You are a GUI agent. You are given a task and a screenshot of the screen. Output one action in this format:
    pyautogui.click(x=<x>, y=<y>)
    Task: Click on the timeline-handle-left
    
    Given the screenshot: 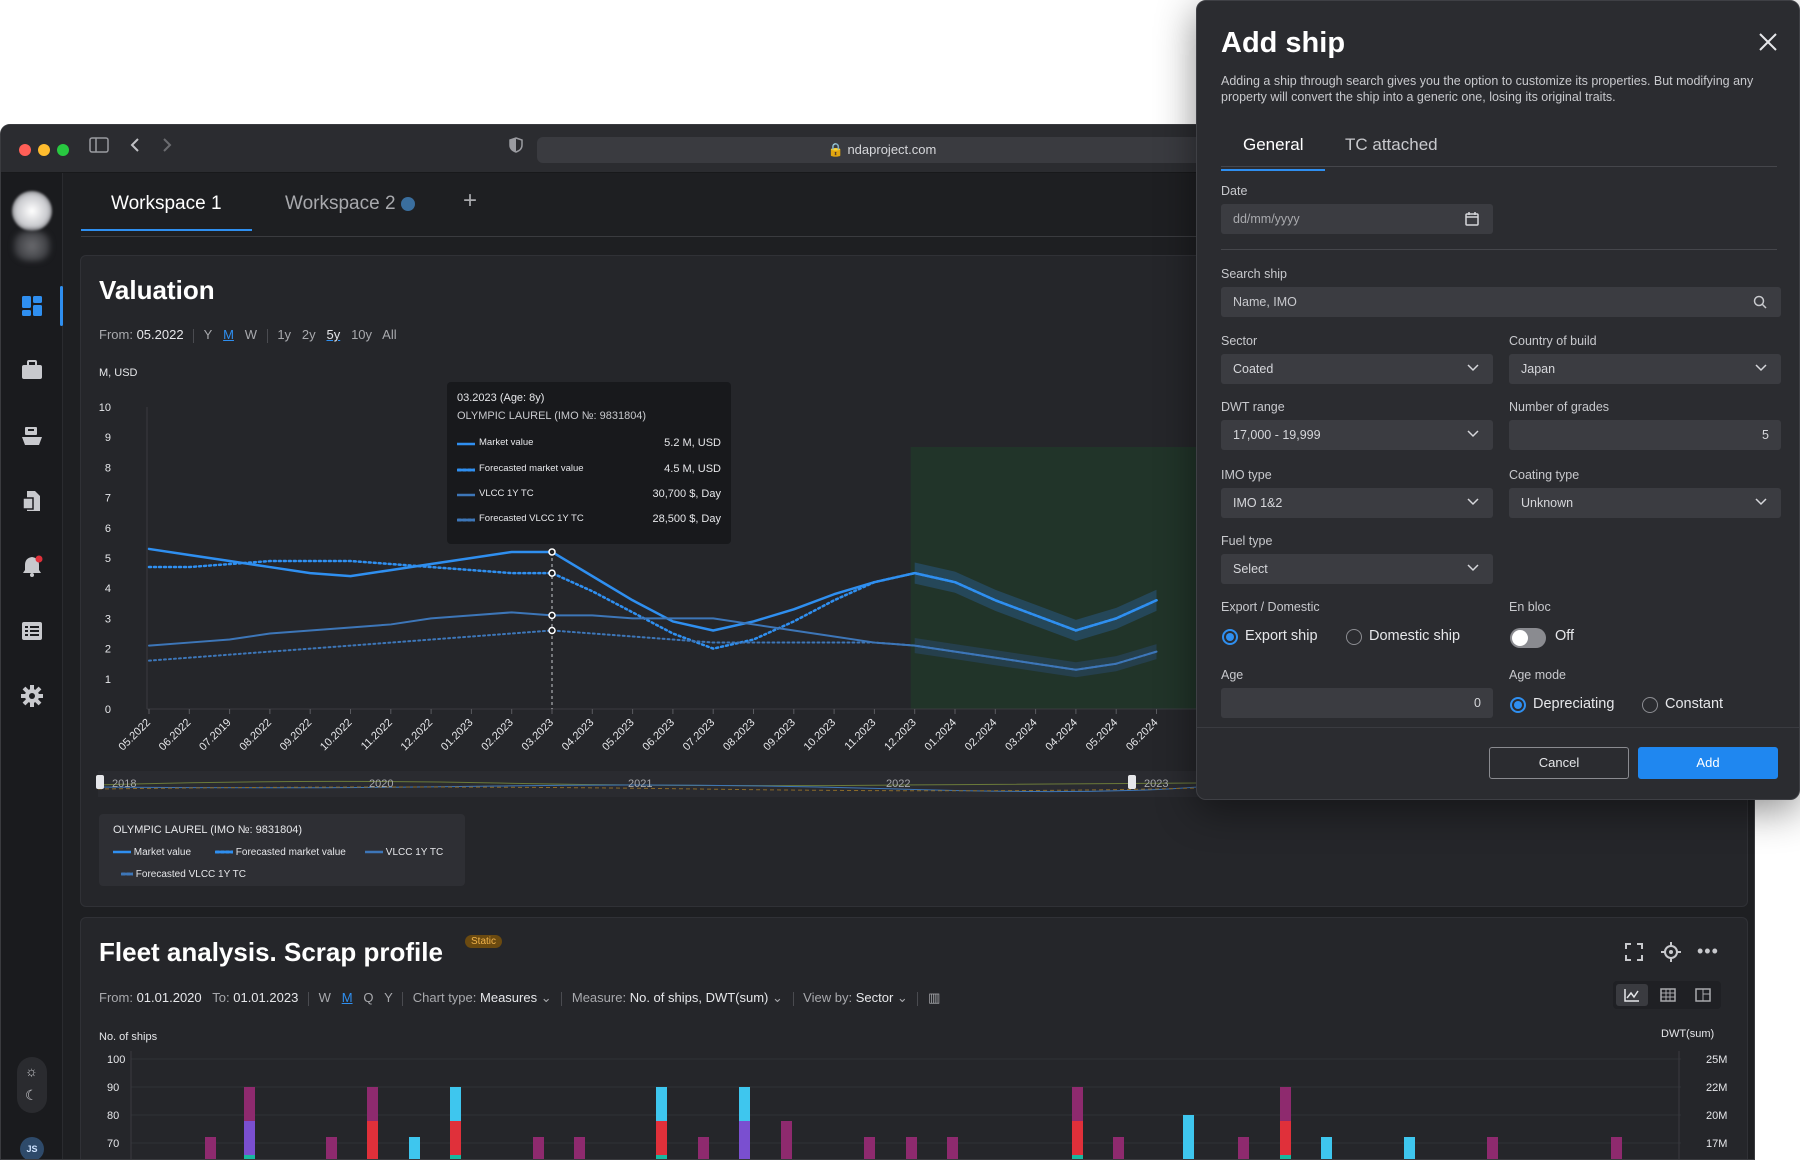 What is the action you would take?
    pyautogui.click(x=100, y=782)
    